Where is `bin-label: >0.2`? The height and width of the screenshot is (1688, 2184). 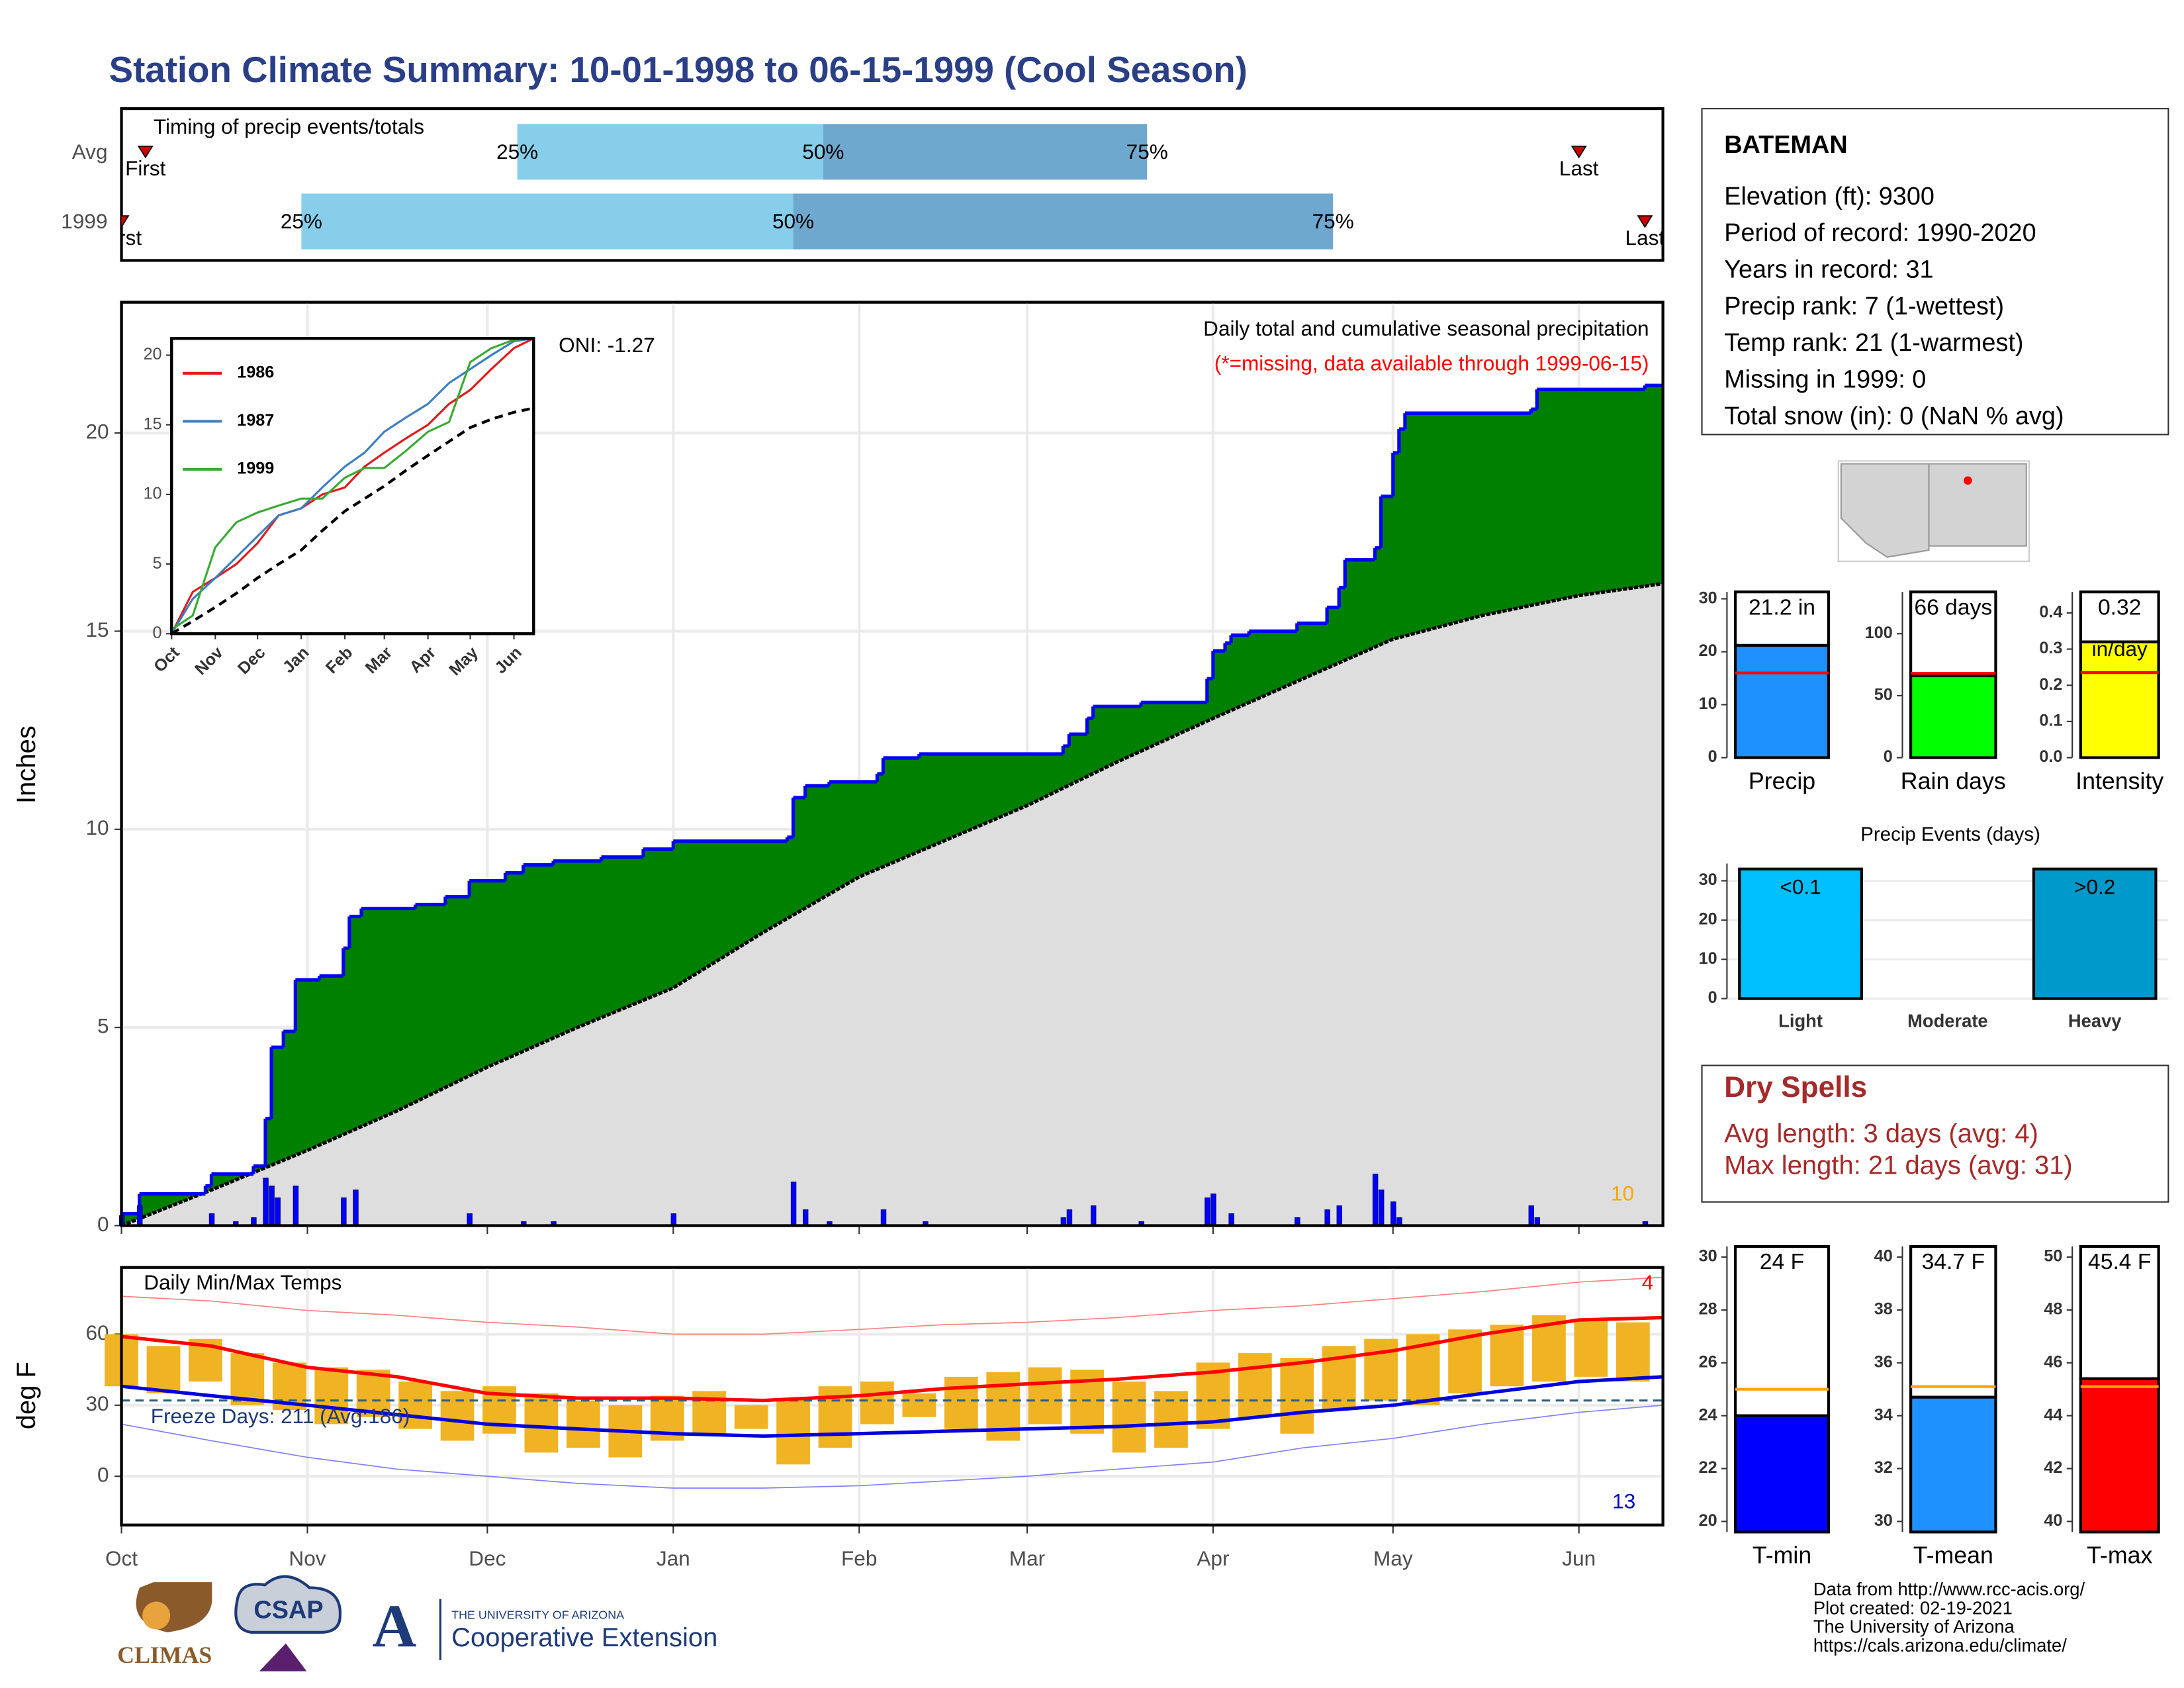
bin-label: >0.2 is located at coordinates (2094, 887).